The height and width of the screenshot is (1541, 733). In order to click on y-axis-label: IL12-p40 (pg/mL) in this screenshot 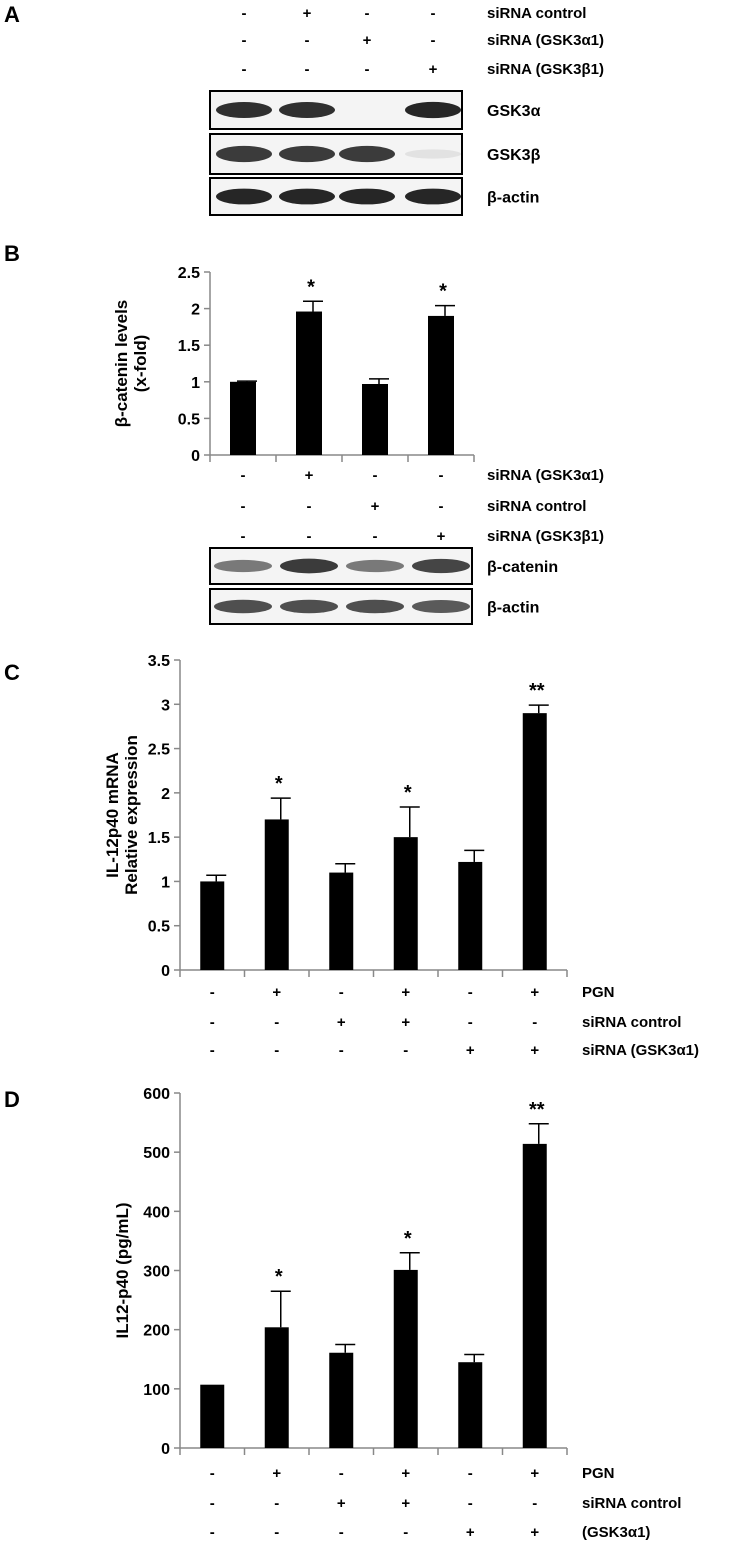, I will do `click(122, 1270)`.